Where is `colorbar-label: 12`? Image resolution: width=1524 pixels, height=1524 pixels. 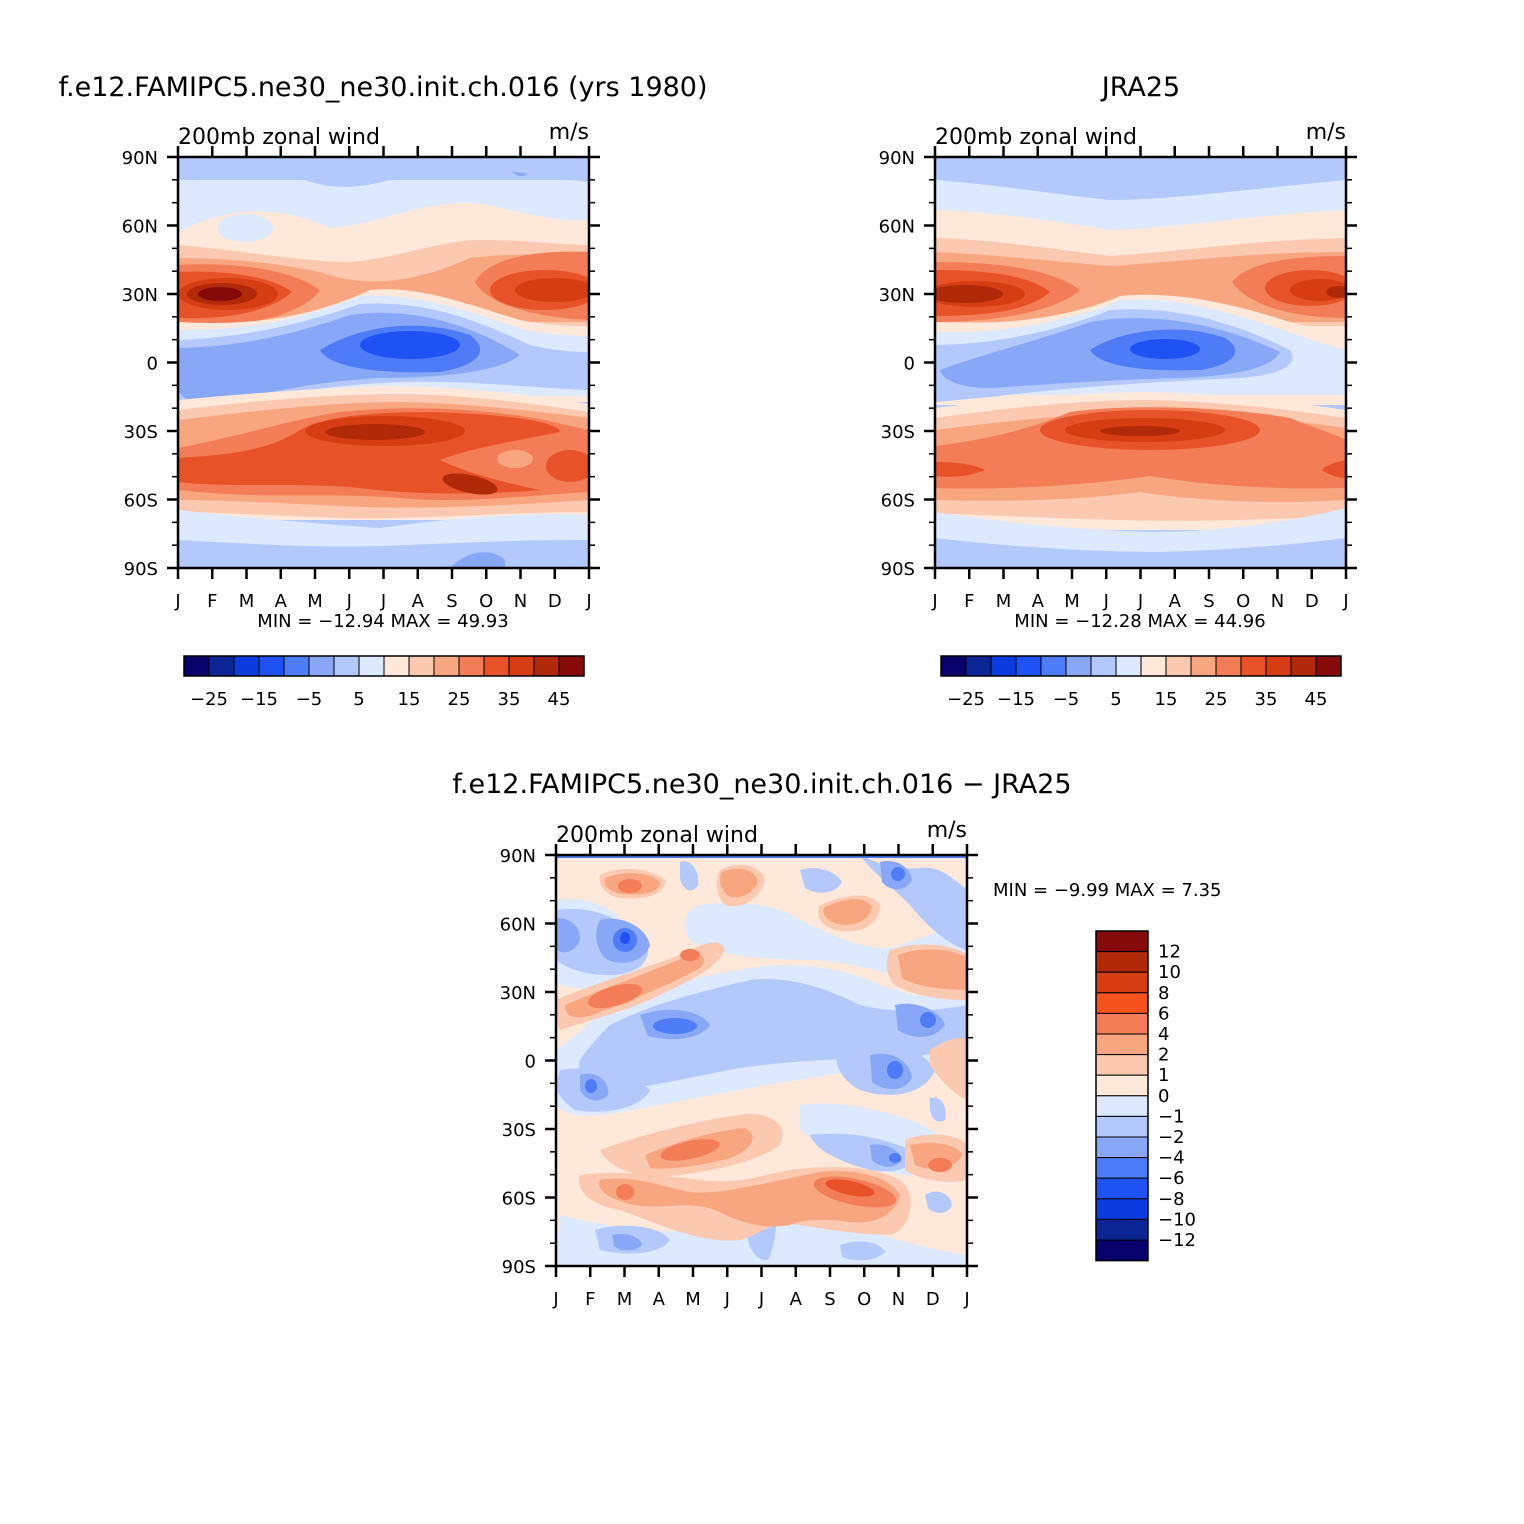
colorbar-label: 12 is located at coordinates (1169, 952).